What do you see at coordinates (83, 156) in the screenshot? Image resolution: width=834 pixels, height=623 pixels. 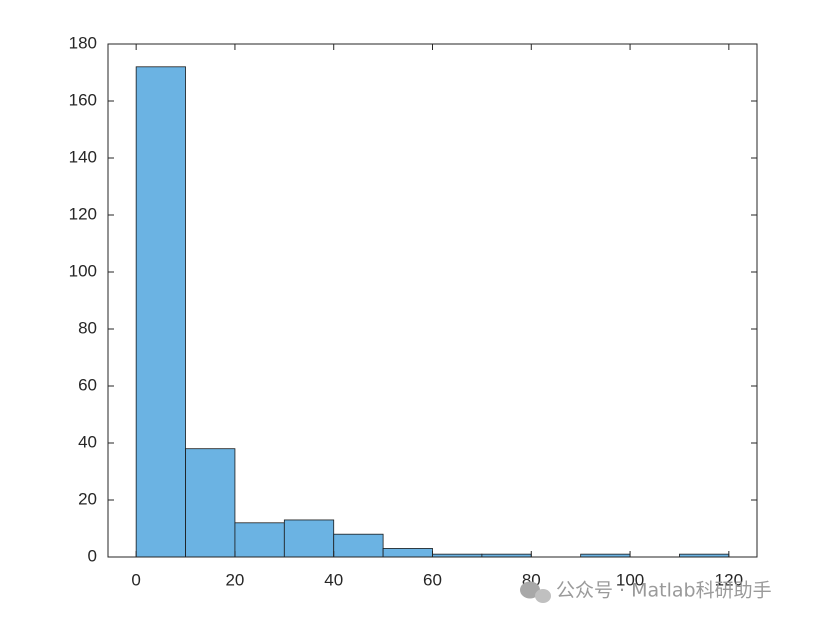 I see `y-tick-label: 140` at bounding box center [83, 156].